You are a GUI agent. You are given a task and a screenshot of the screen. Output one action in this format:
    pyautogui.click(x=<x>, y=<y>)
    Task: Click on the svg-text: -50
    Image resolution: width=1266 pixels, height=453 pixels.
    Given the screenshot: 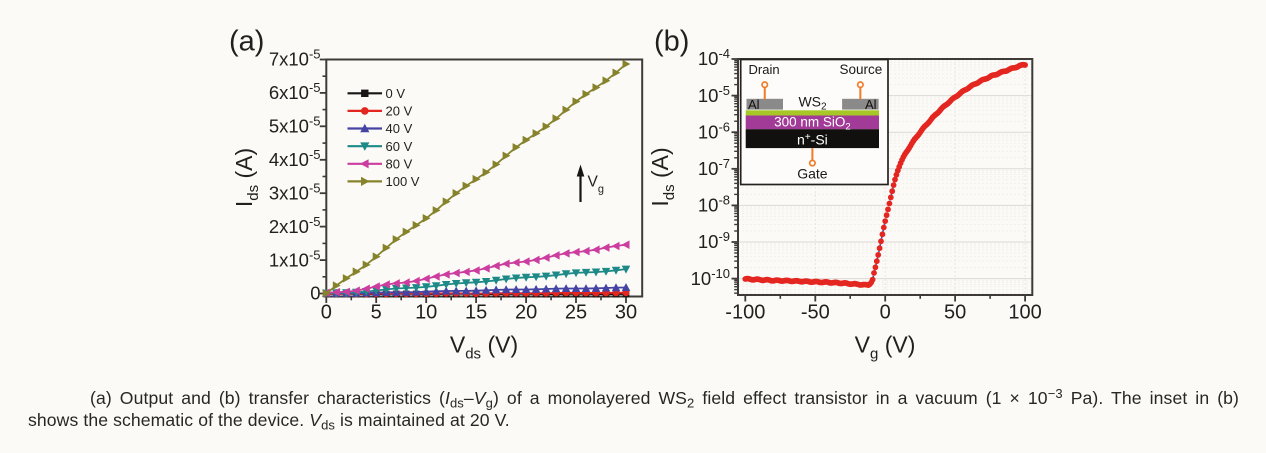 What is the action you would take?
    pyautogui.click(x=815, y=313)
    